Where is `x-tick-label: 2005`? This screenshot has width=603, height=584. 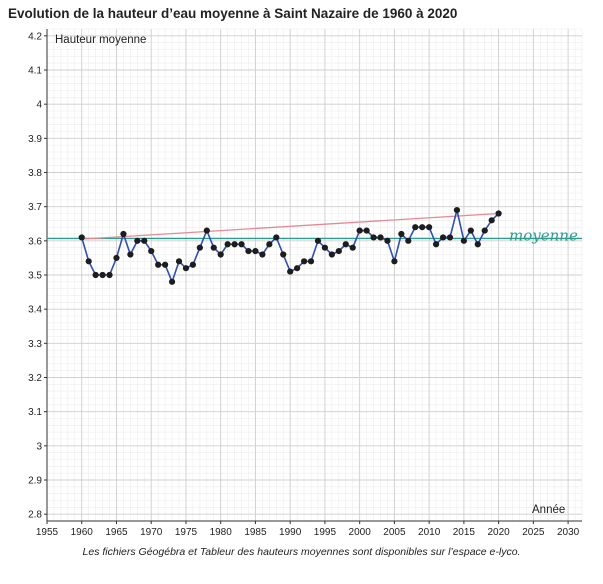 x-tick-label: 2005 is located at coordinates (394, 532).